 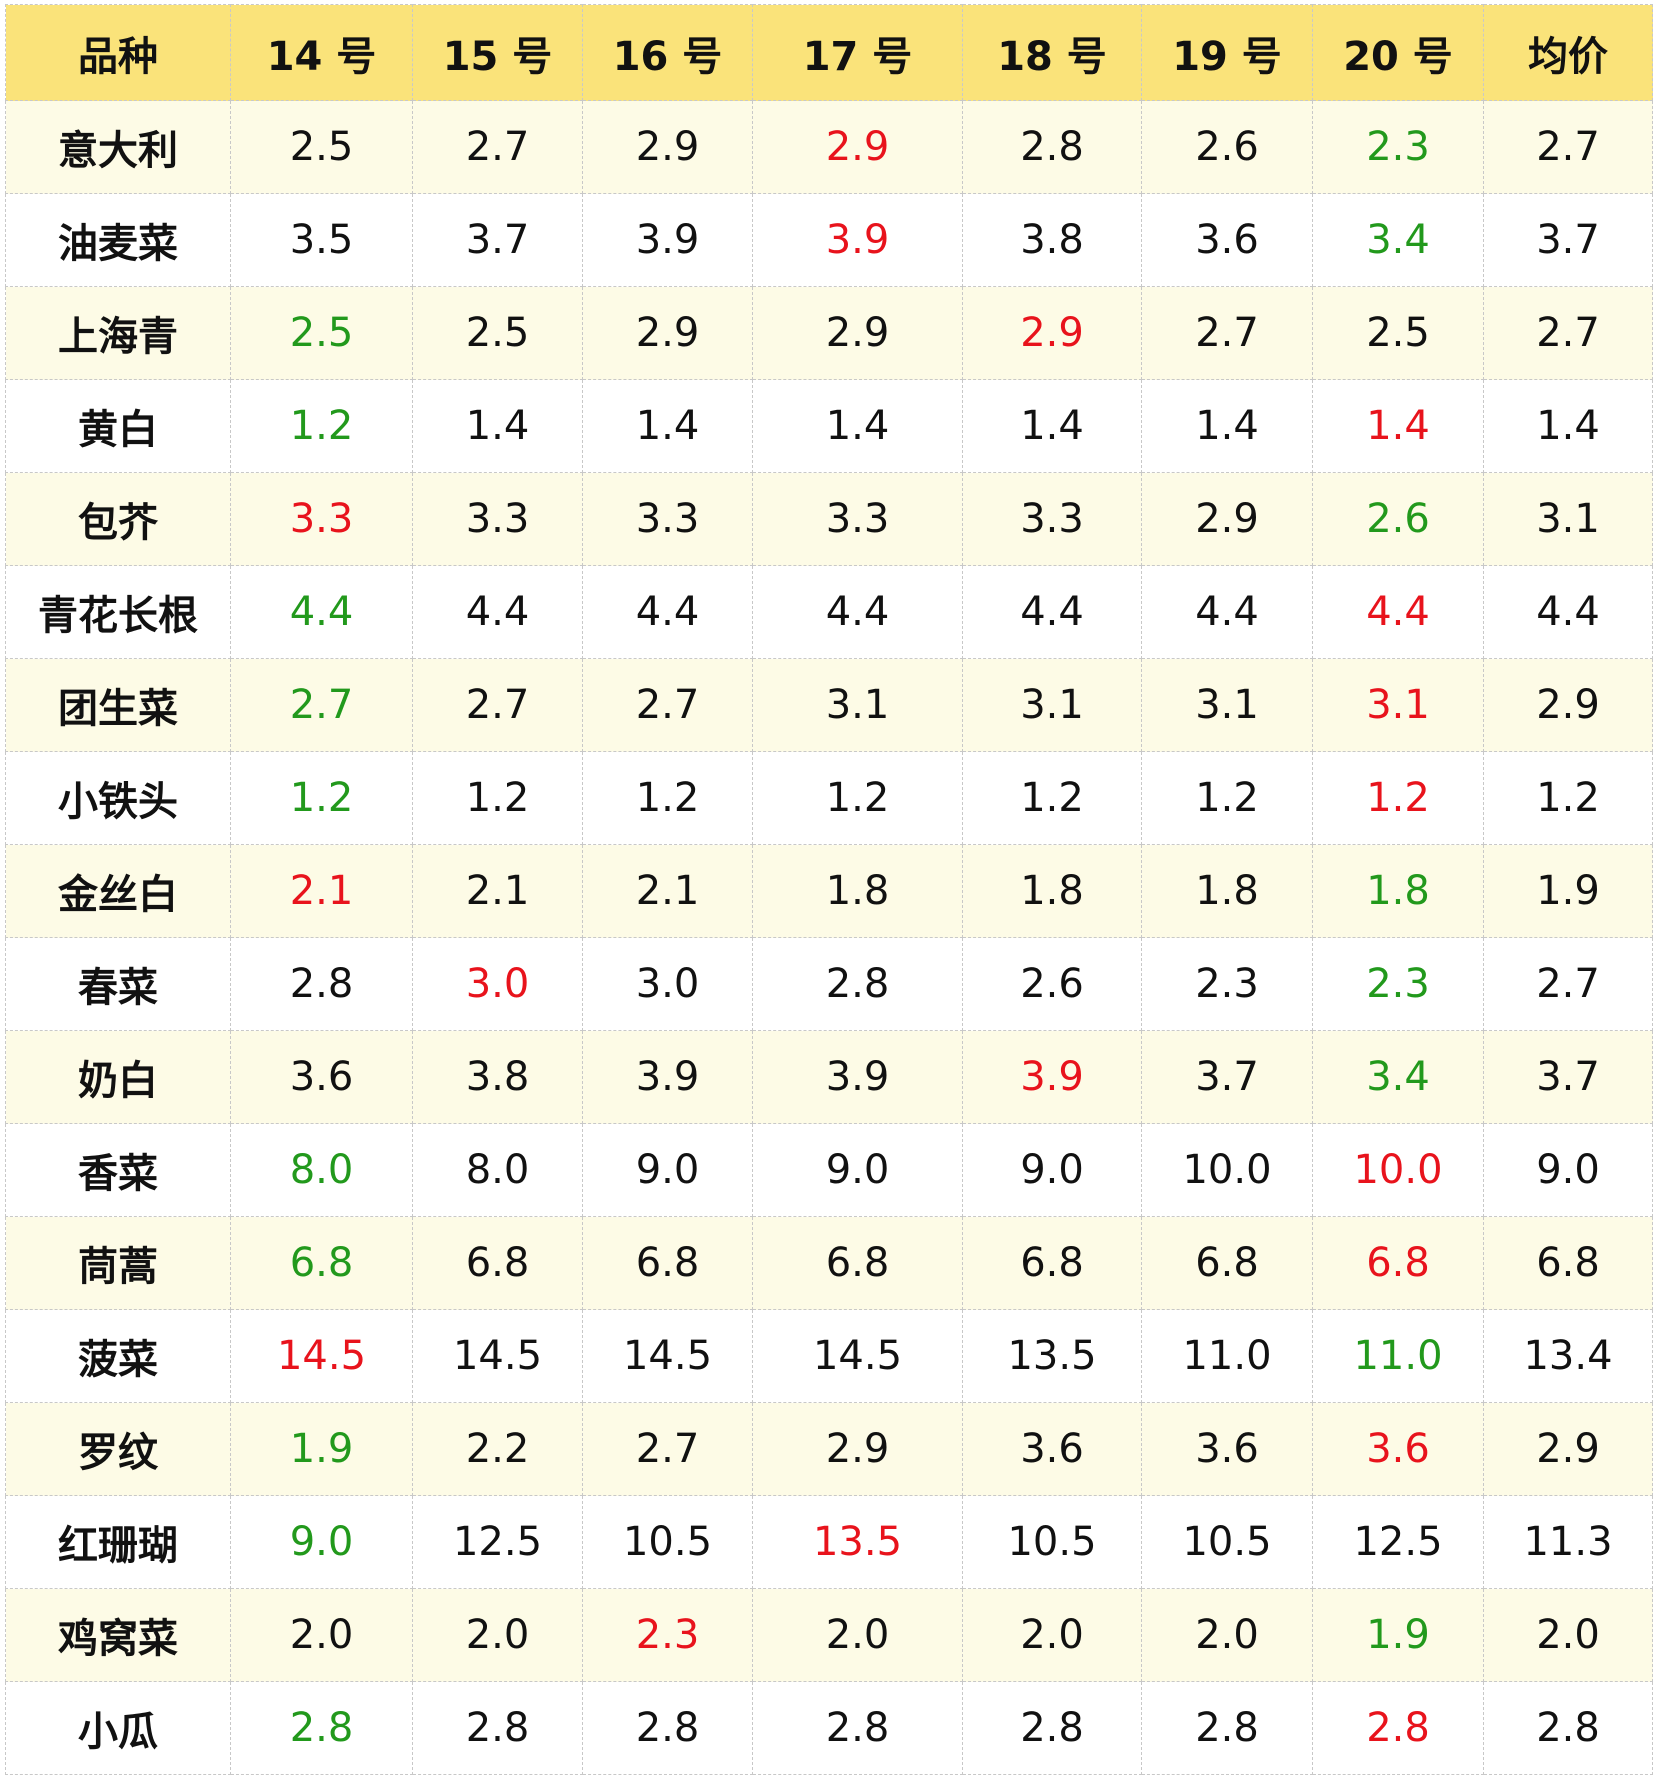 I want to click on variety-name: 罗纹, so click(x=118, y=1449).